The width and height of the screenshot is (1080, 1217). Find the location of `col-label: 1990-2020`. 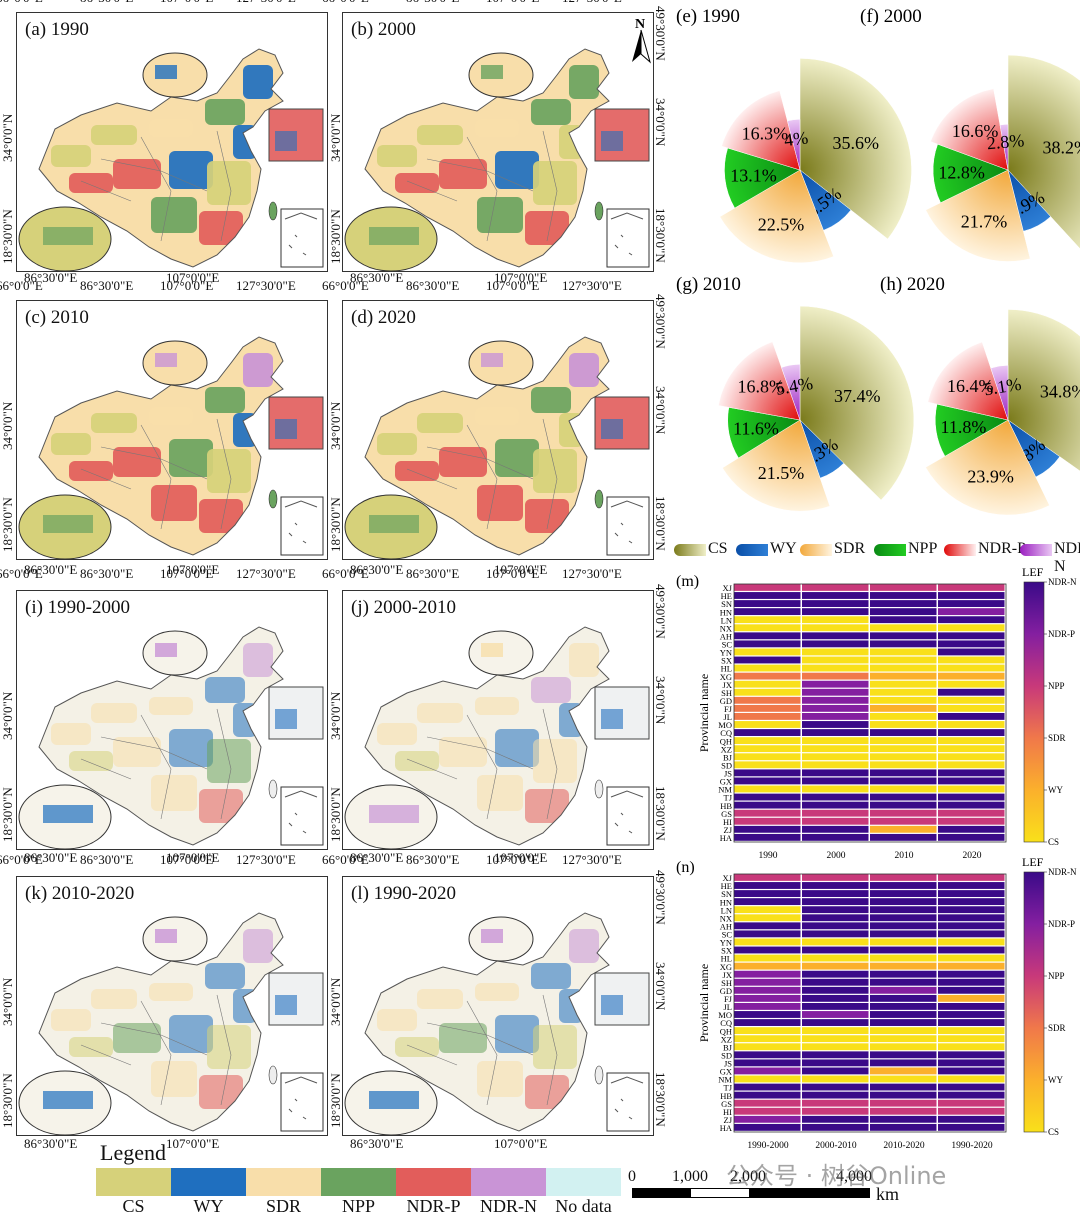

col-label: 1990-2020 is located at coordinates (971, 1145).